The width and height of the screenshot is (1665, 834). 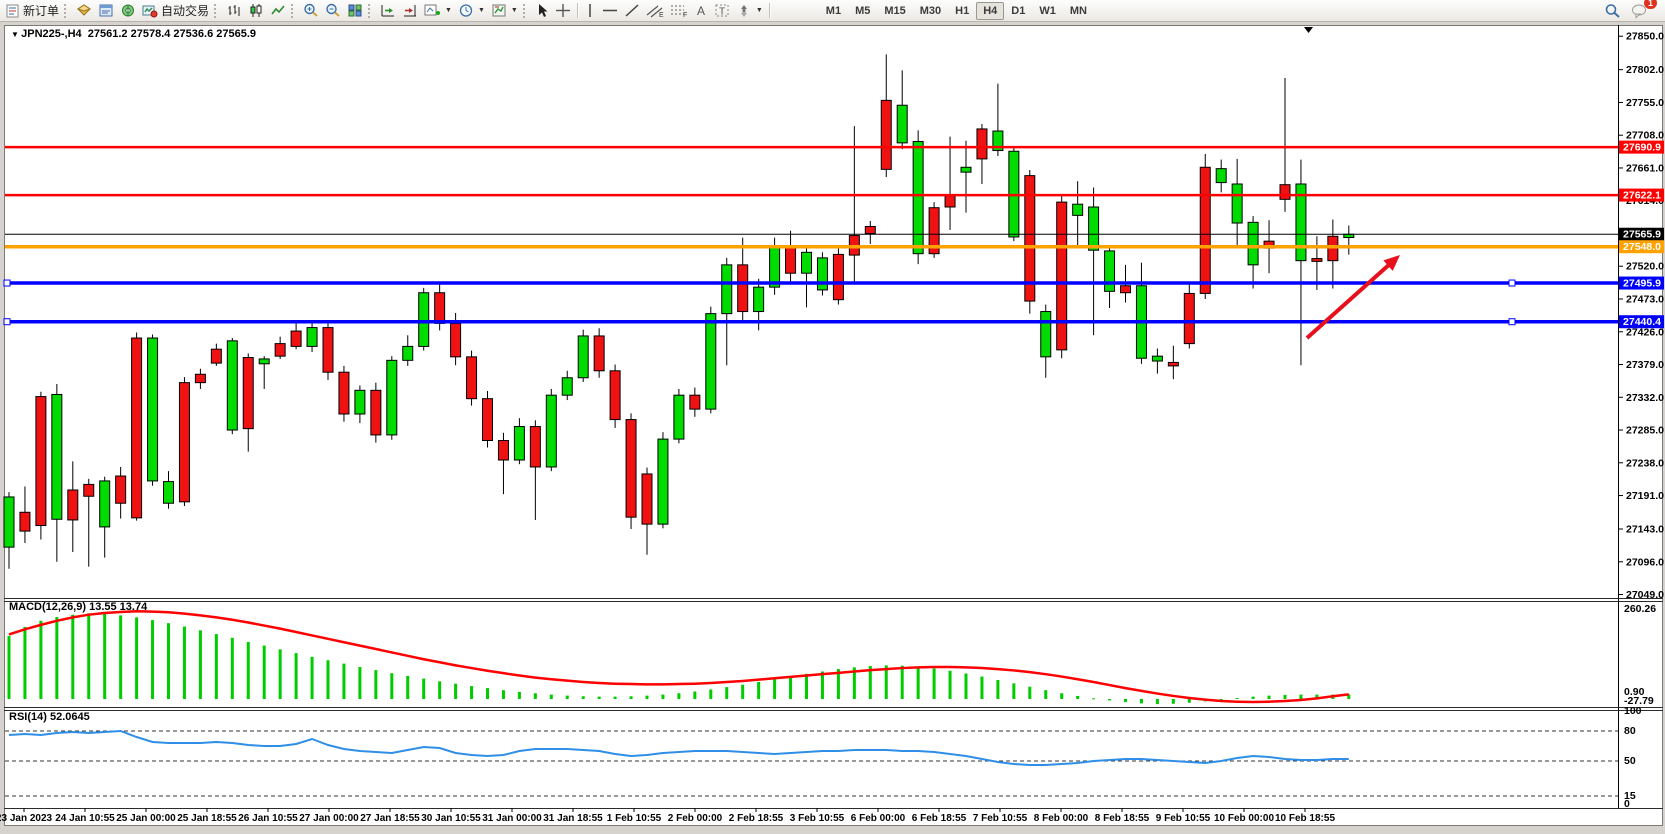 I want to click on main-toolbar: 新订单 自动交易 ▼ ▼, so click(x=832, y=11).